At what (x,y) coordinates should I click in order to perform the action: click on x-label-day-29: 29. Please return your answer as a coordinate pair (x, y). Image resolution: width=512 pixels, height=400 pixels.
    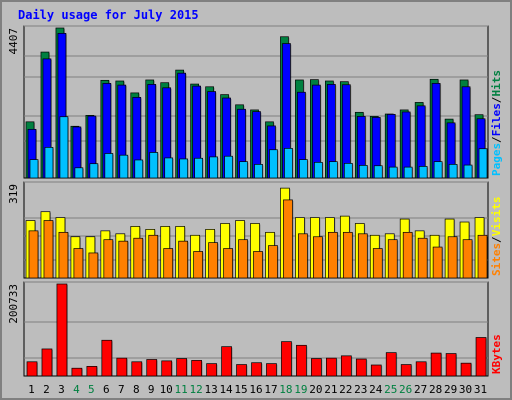
    Looking at the image, I should click on (450, 389).